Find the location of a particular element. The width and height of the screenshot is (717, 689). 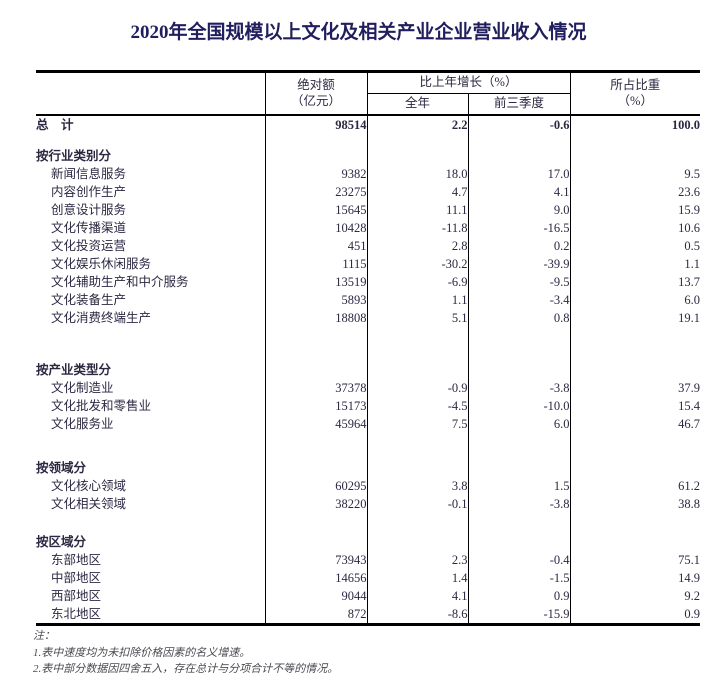

table-row: 文化制造业 37378 -0.9 -3.8 37.9 is located at coordinates (368, 388).